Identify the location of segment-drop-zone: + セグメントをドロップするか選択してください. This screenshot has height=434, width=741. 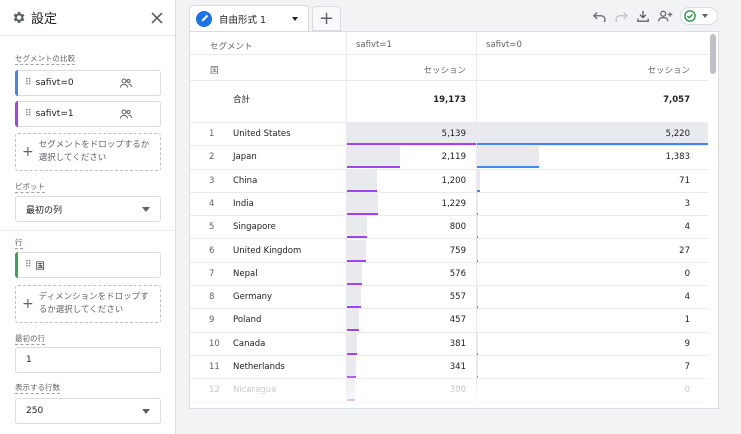
(88, 152).